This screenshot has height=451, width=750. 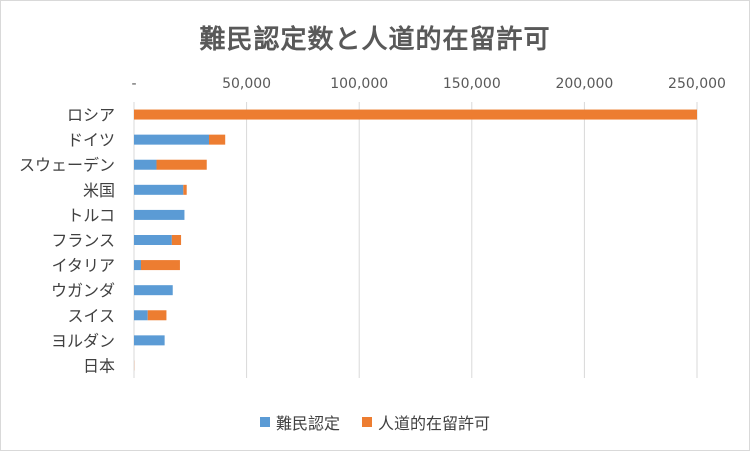 I want to click on legend-swatch-recognized, so click(x=264, y=422).